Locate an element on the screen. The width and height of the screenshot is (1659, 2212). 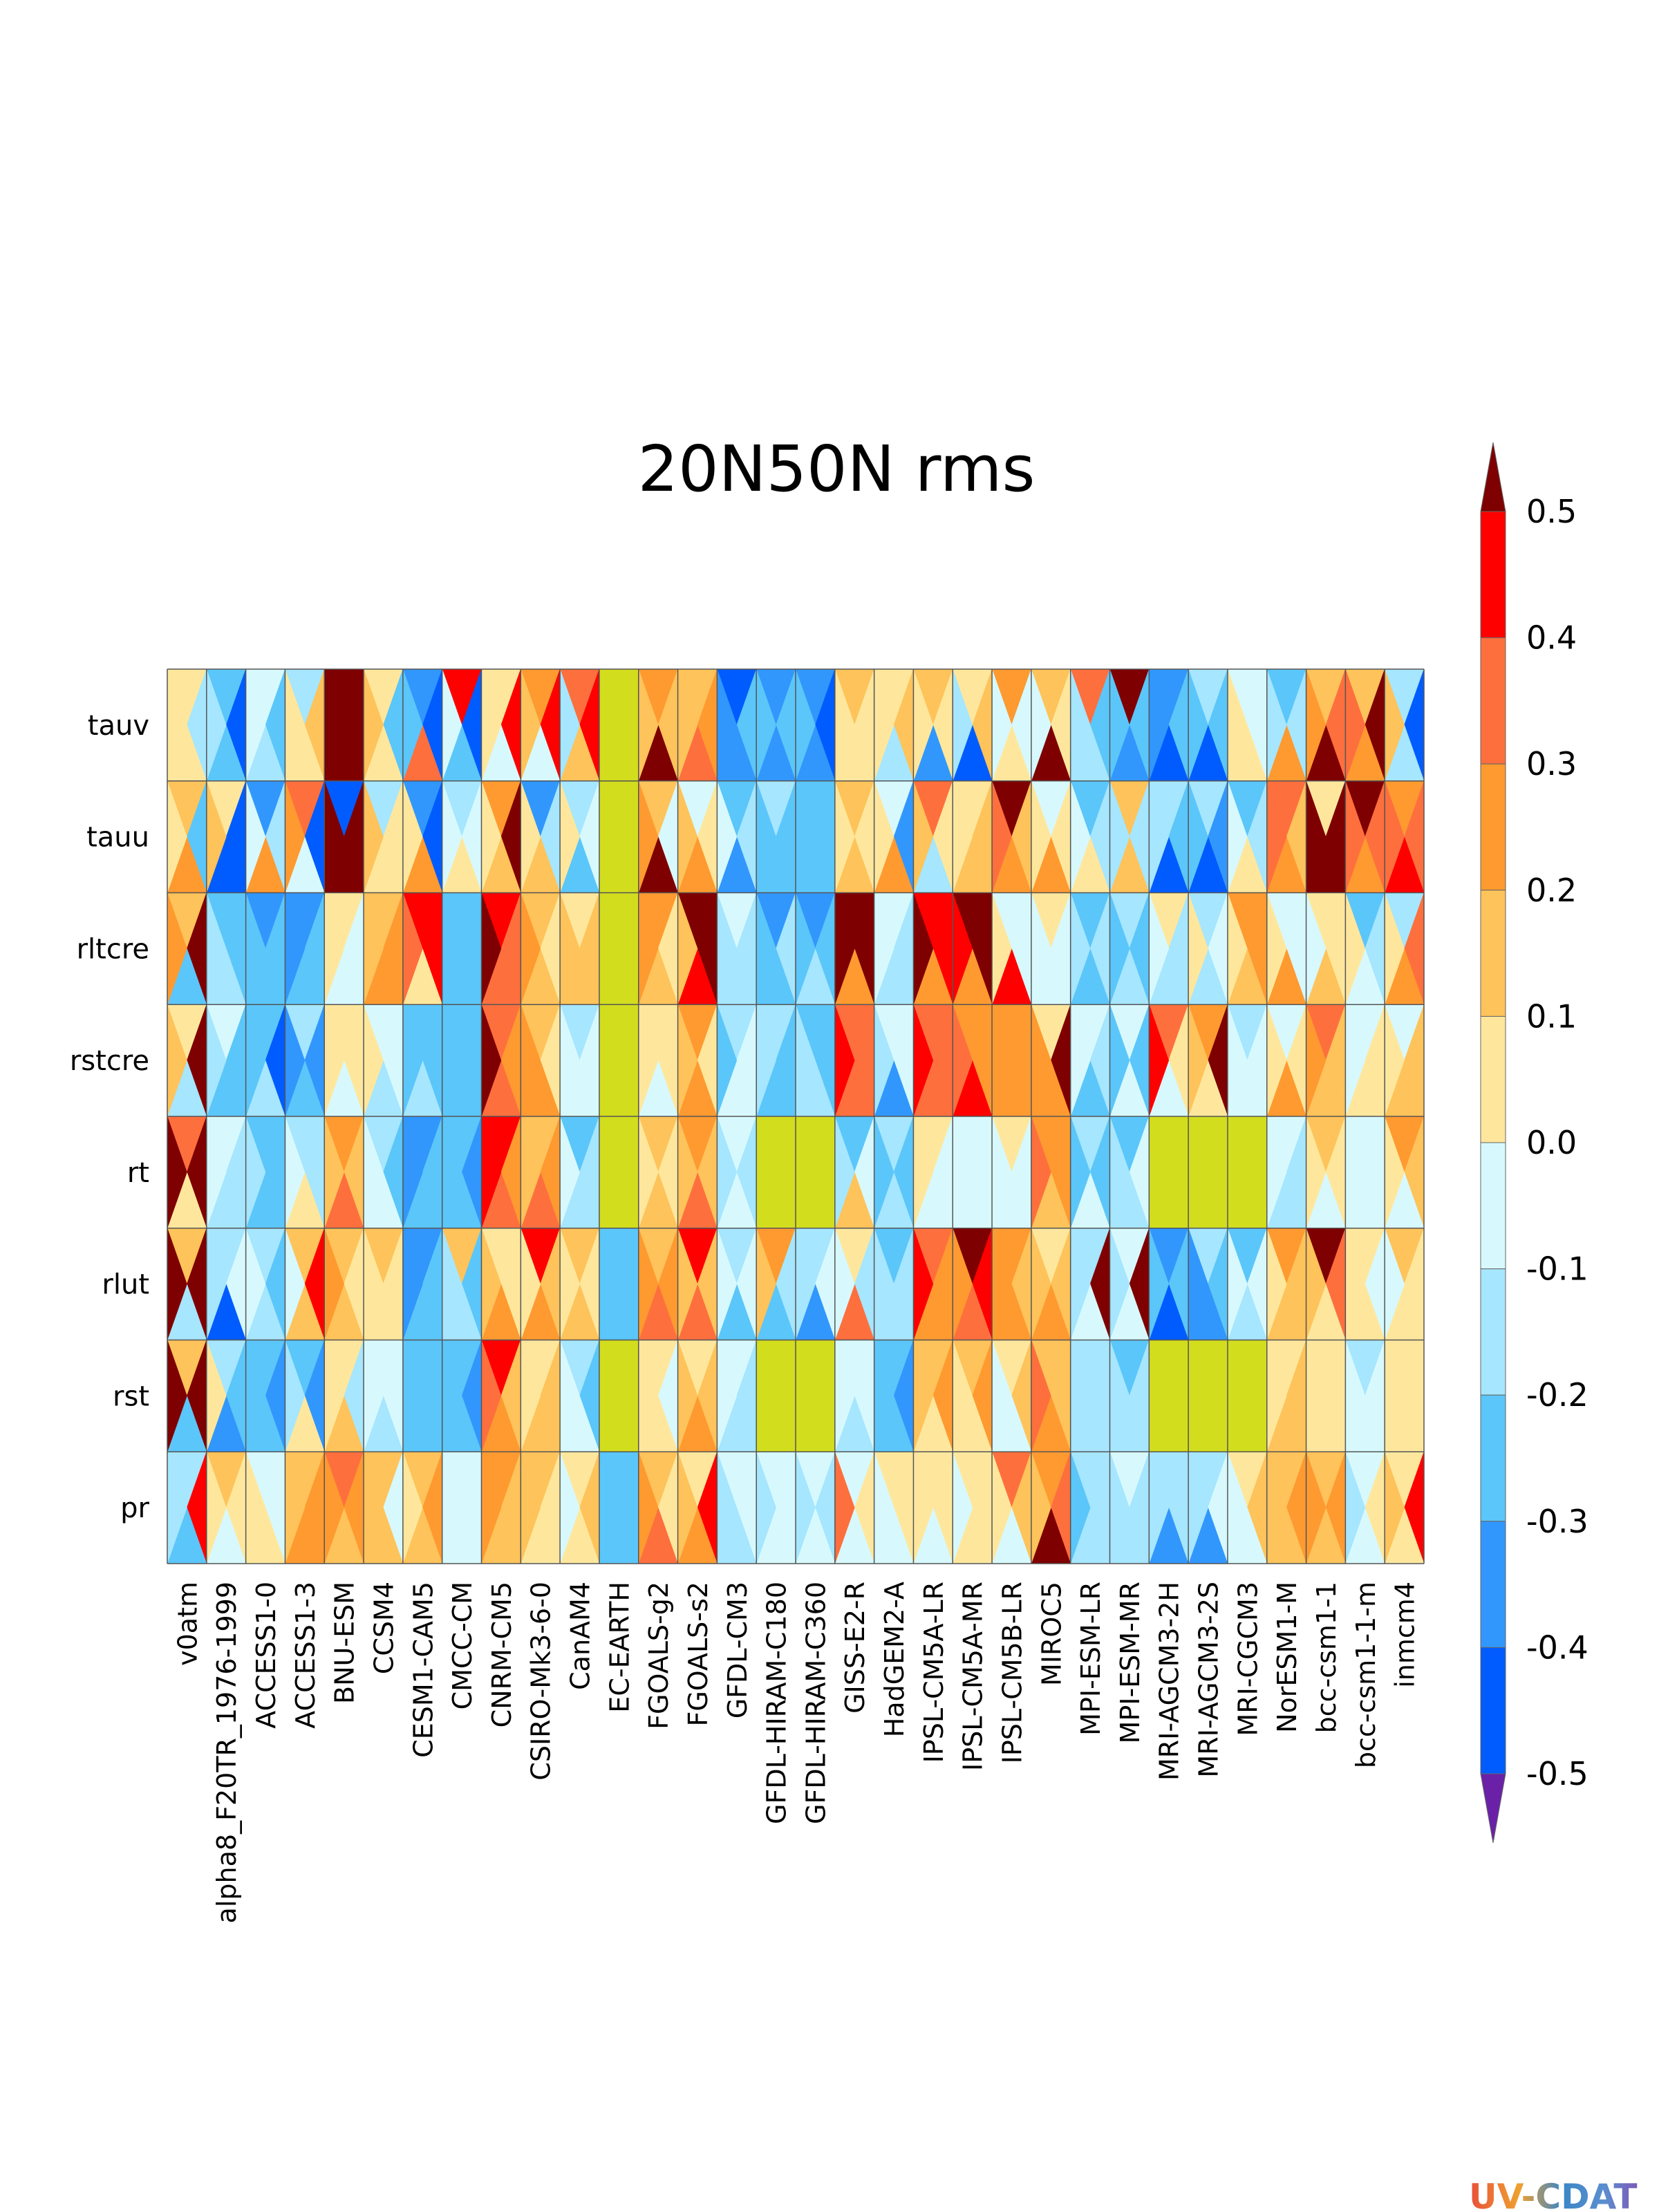
column-label-IPSL-CM5B-LR: IPSL-CM5B-LR is located at coordinates (1012, 1672).